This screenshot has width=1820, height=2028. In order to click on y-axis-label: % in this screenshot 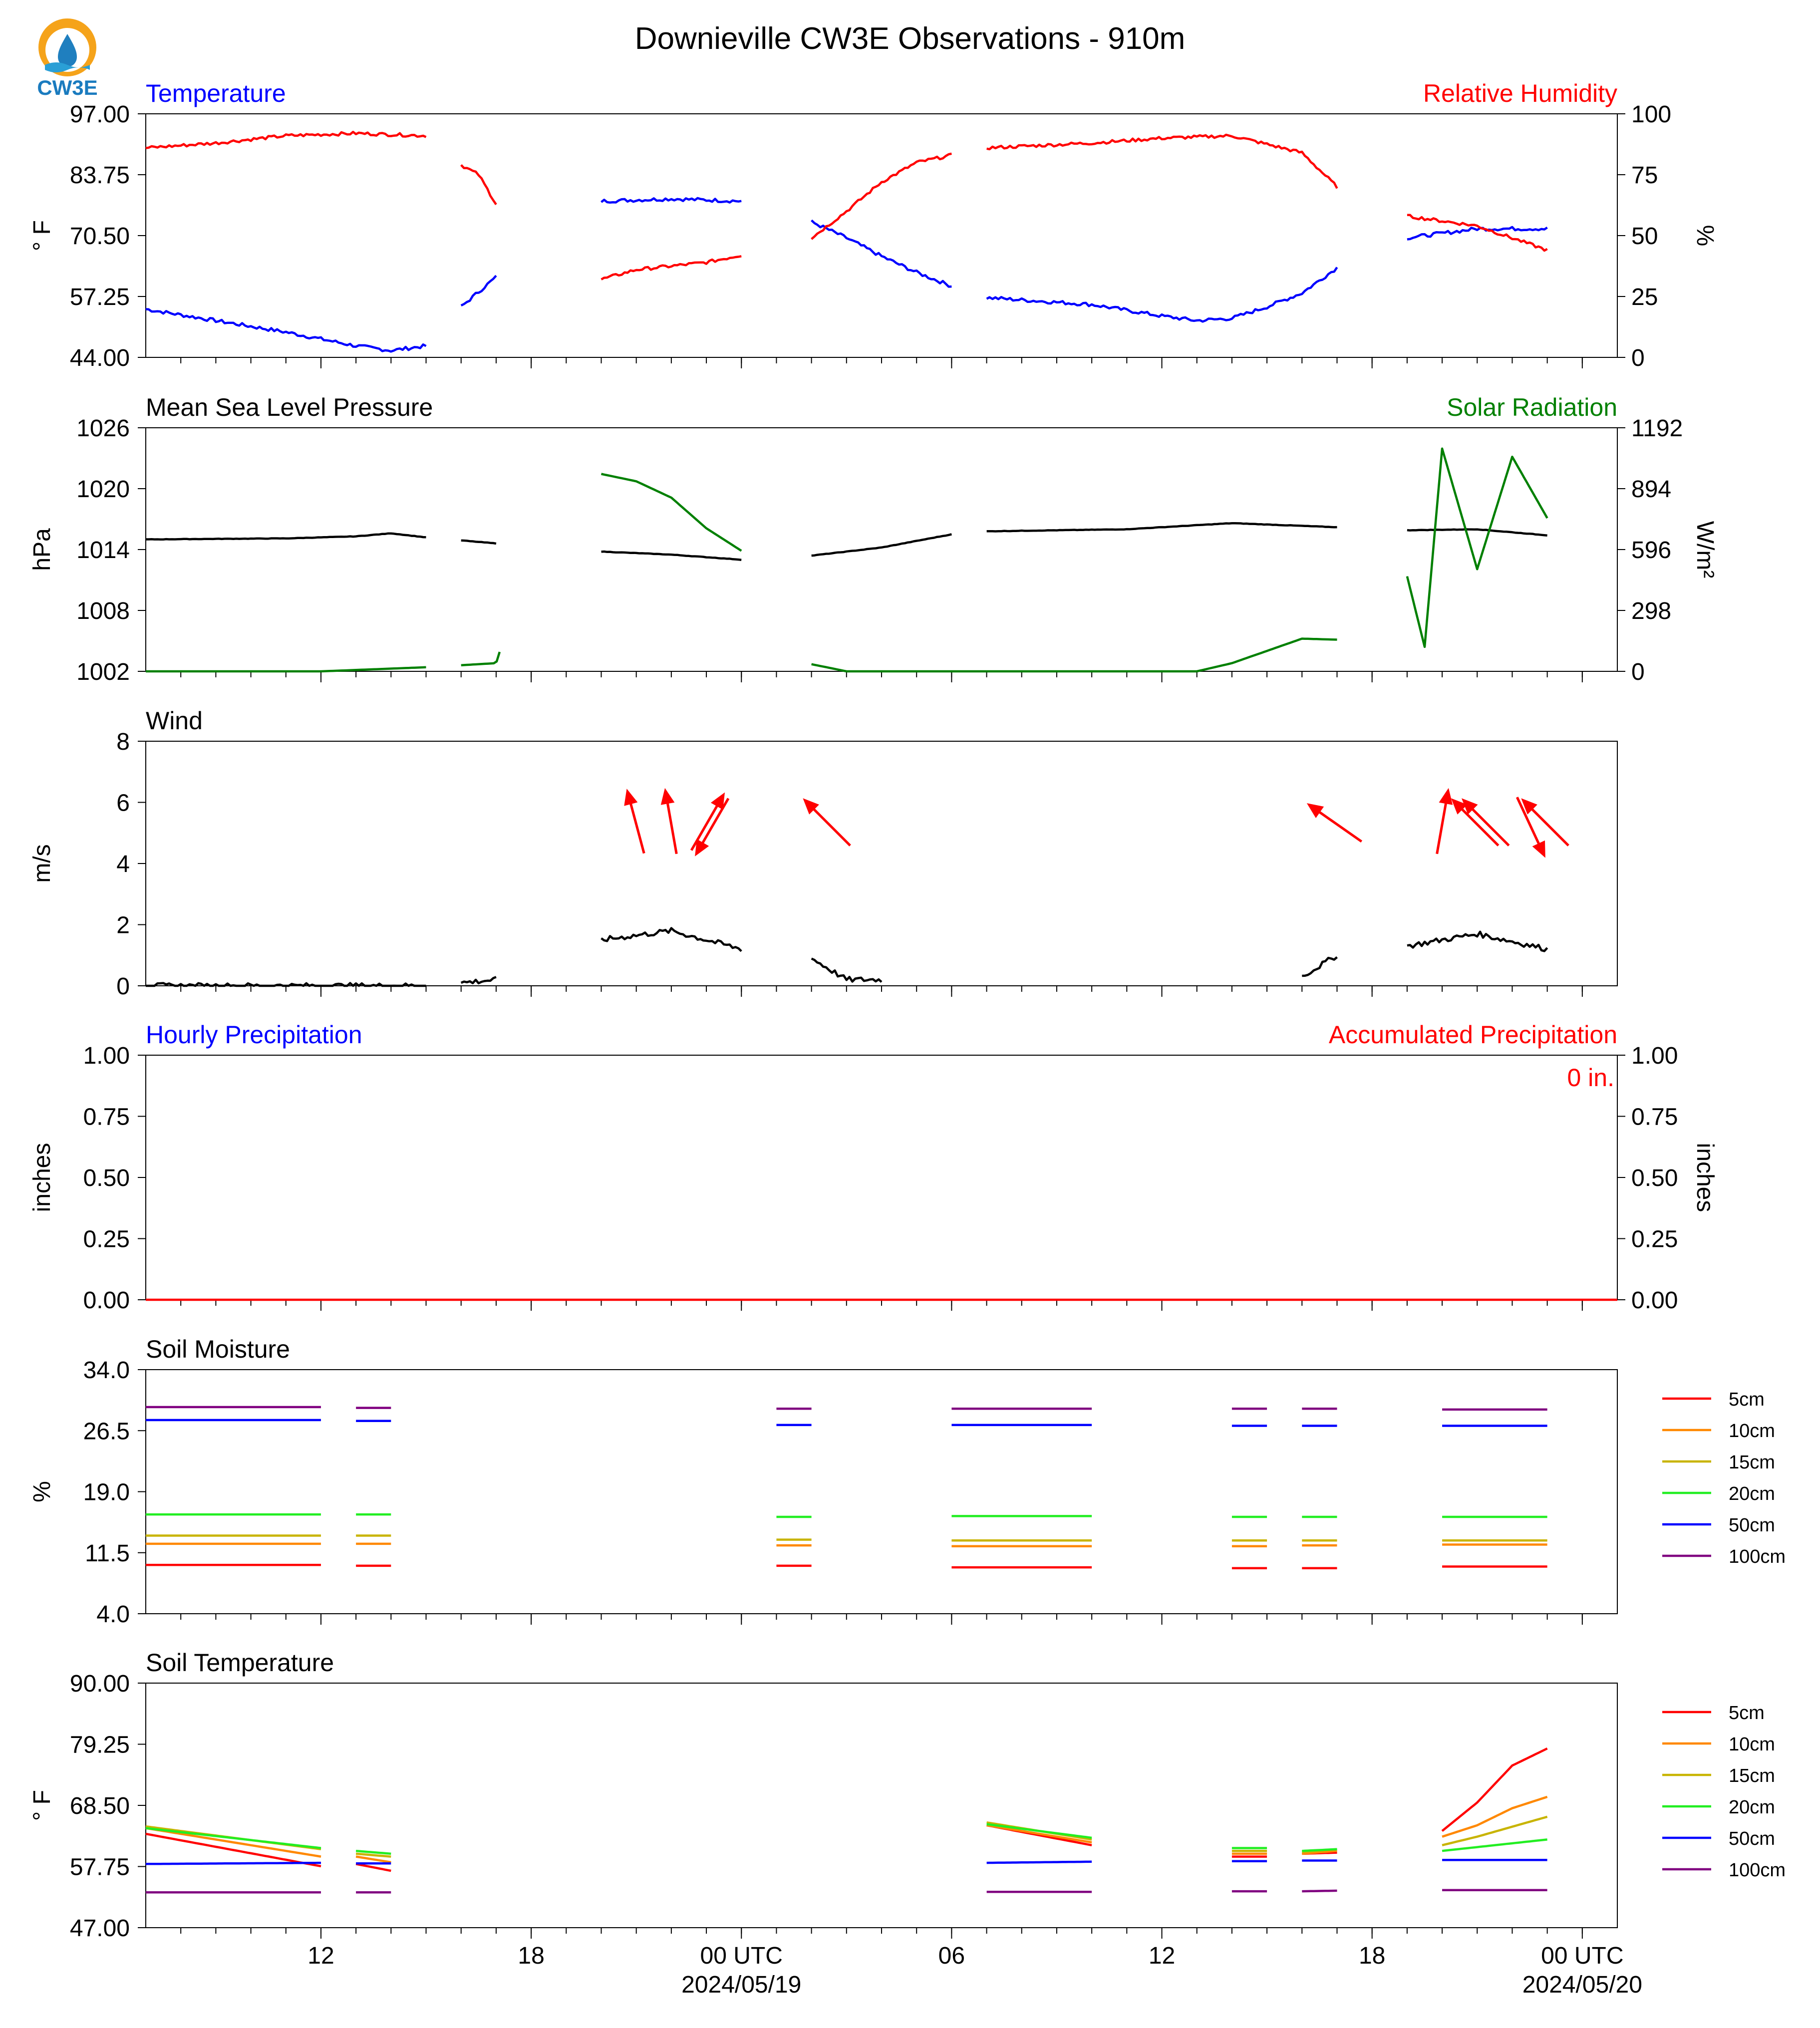, I will do `click(42, 1491)`.